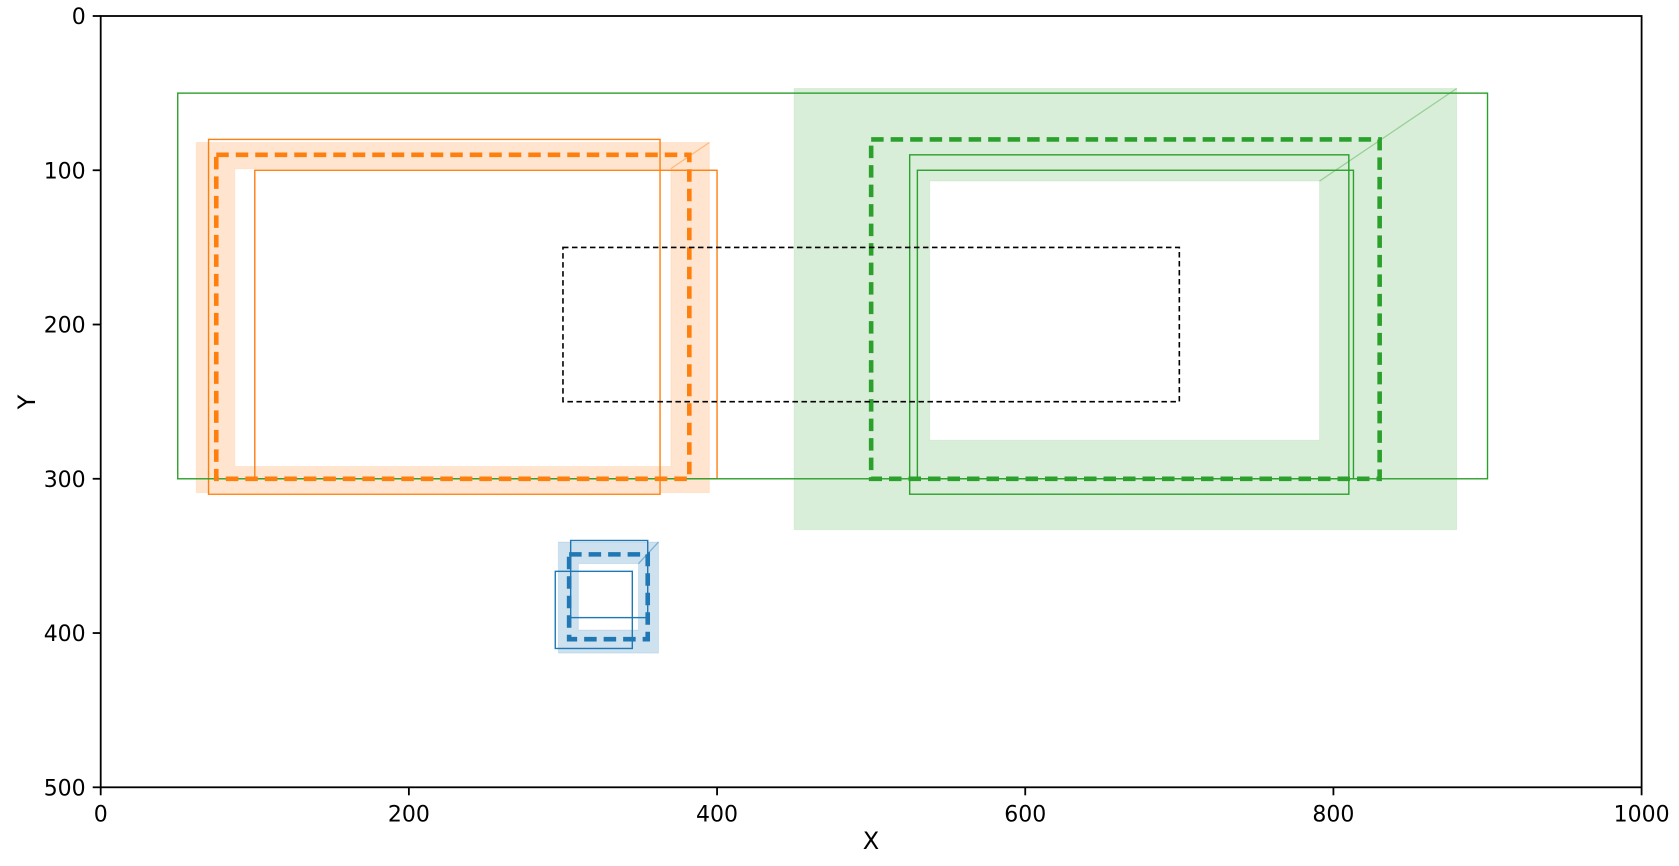 The height and width of the screenshot is (866, 1679). Describe the element at coordinates (1388, 134) in the screenshot. I see `green-band-mitre-seam` at that location.